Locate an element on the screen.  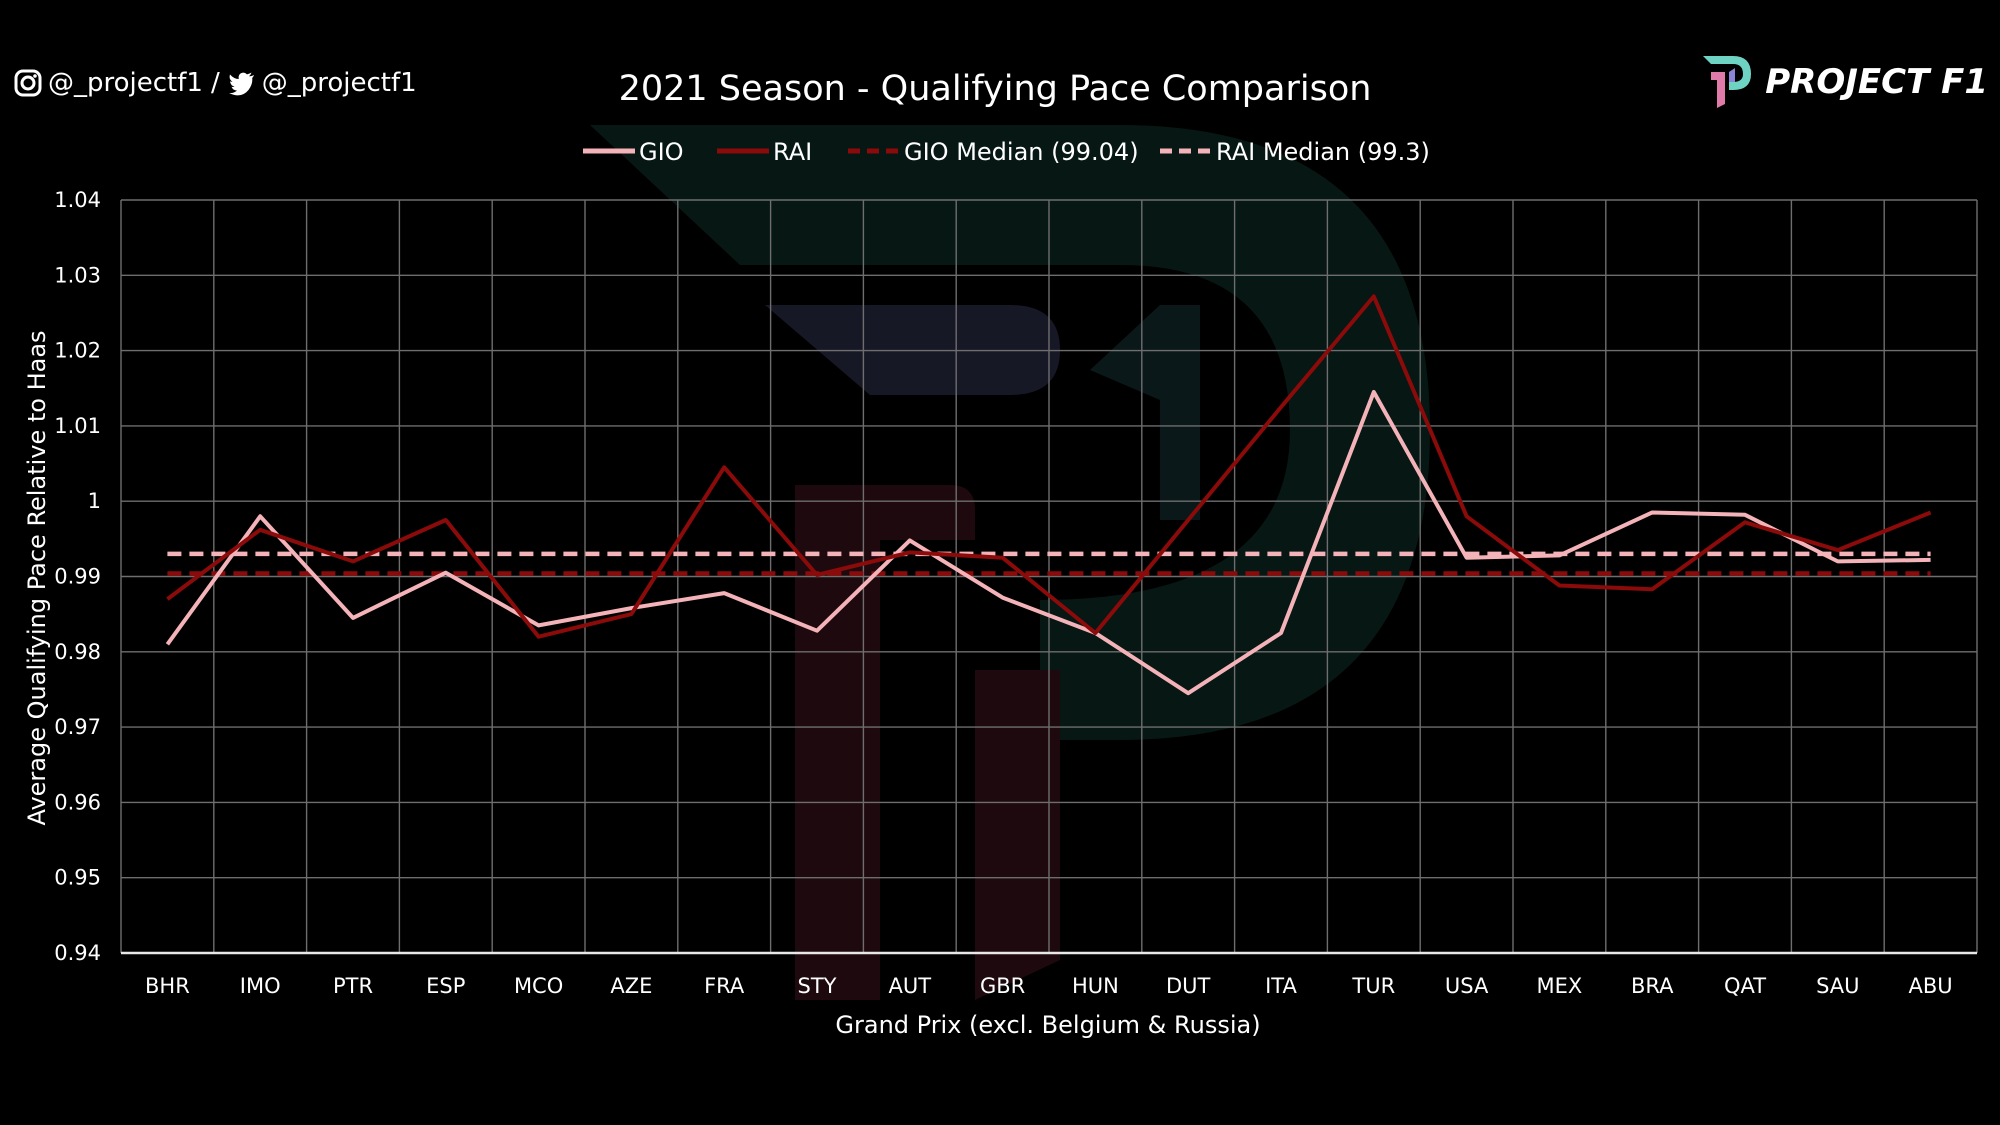
legend-label: RAI Median (99.3) is located at coordinates (1323, 152).